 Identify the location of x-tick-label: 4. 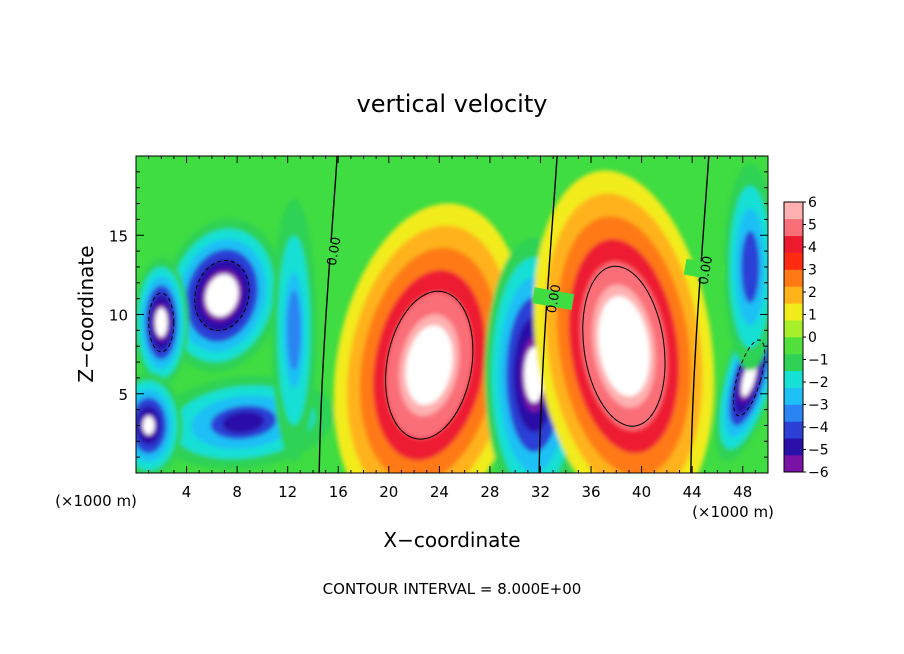
(187, 492).